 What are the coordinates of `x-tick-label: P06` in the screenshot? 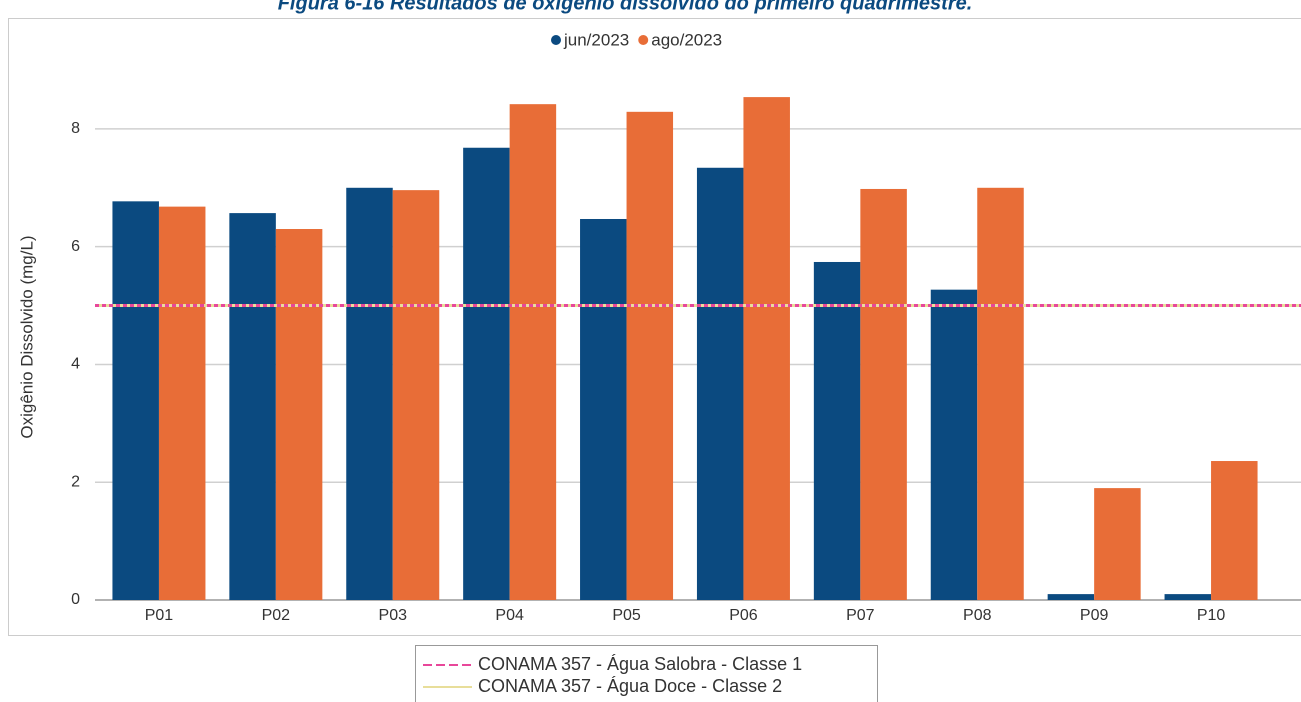 It's located at (743, 615).